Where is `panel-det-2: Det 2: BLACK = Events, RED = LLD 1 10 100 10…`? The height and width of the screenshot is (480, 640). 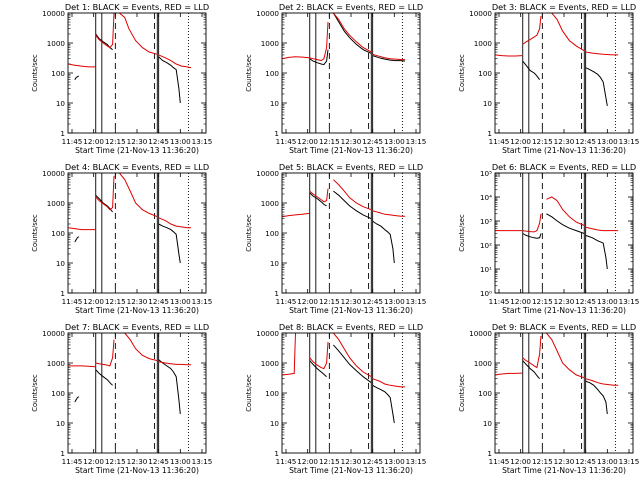
panel-det-2: Det 2: BLACK = Events, RED = LLD 1 10 100 10… is located at coordinates (335, 78).